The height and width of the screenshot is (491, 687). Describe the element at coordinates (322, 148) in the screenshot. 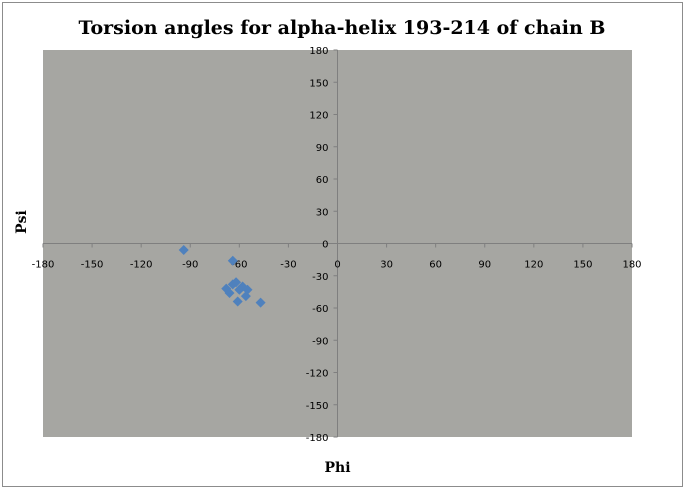

I see `y-tick-label: 90` at that location.